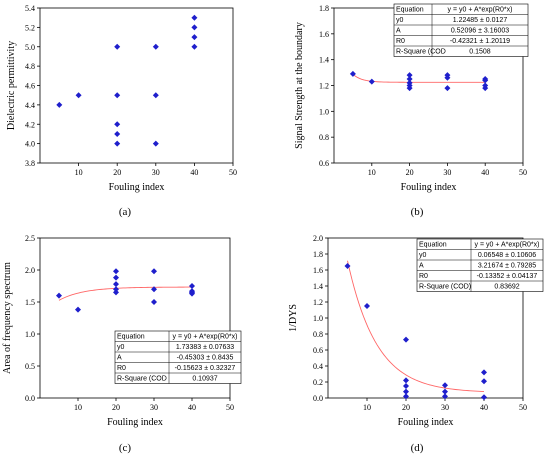 This screenshot has height=456, width=550. I want to click on y-tick-label: 1.2, so click(324, 86).